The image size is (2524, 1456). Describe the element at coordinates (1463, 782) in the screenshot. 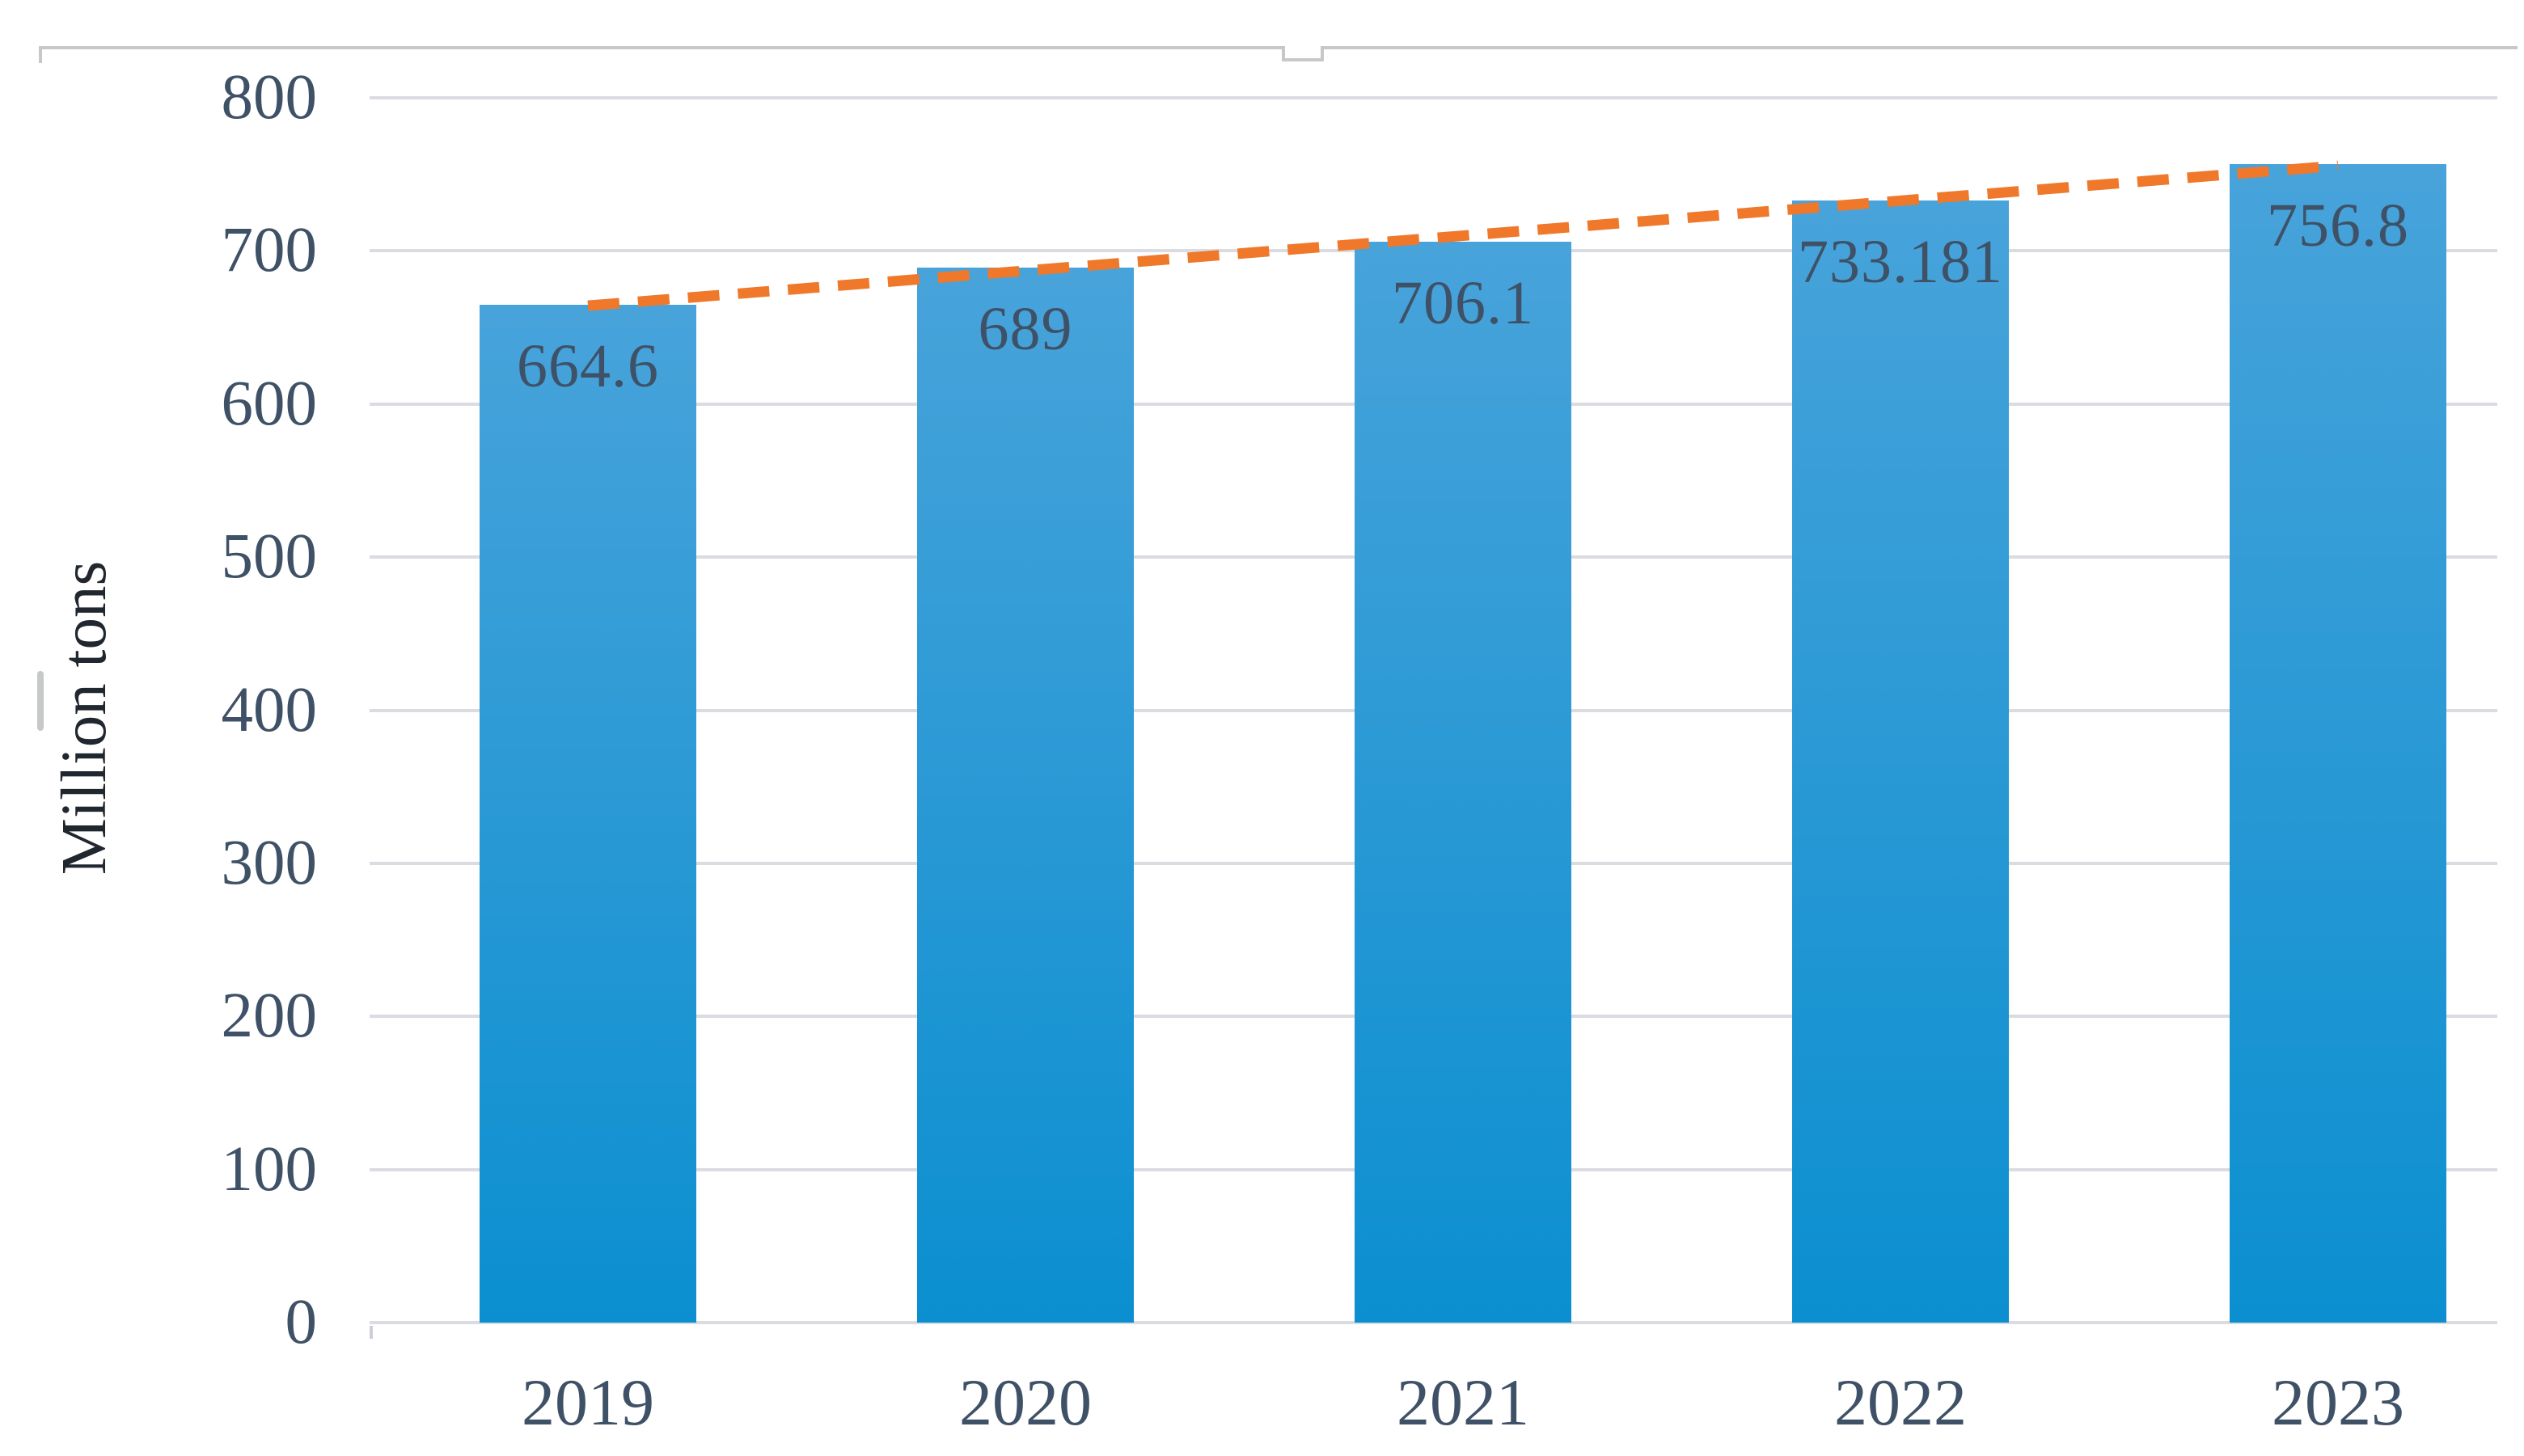

I see `bar-2021` at that location.